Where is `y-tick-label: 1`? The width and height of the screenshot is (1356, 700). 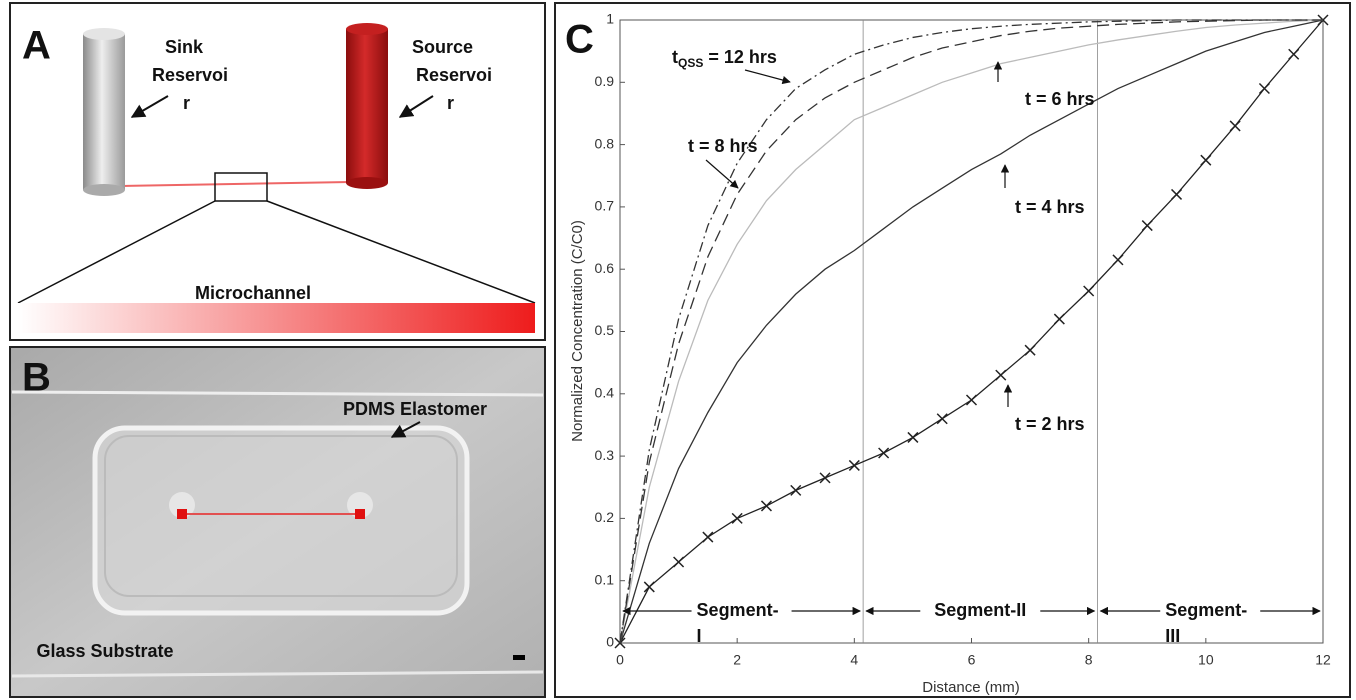 y-tick-label: 1 is located at coordinates (610, 19).